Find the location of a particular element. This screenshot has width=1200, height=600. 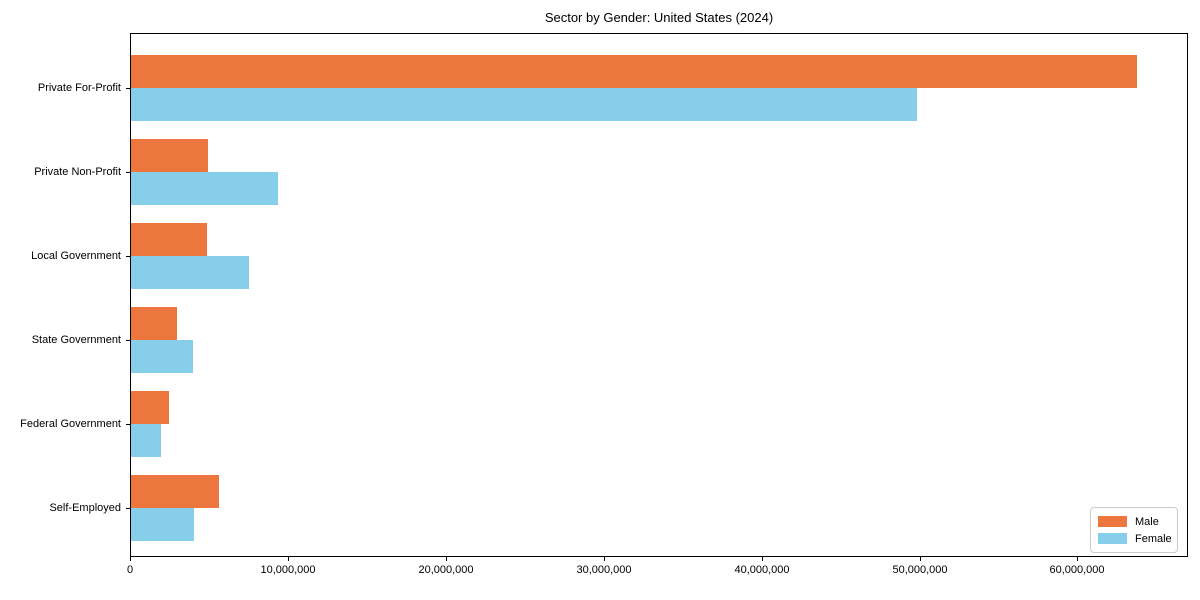

legend-swatch-female-icon is located at coordinates (1112, 538).